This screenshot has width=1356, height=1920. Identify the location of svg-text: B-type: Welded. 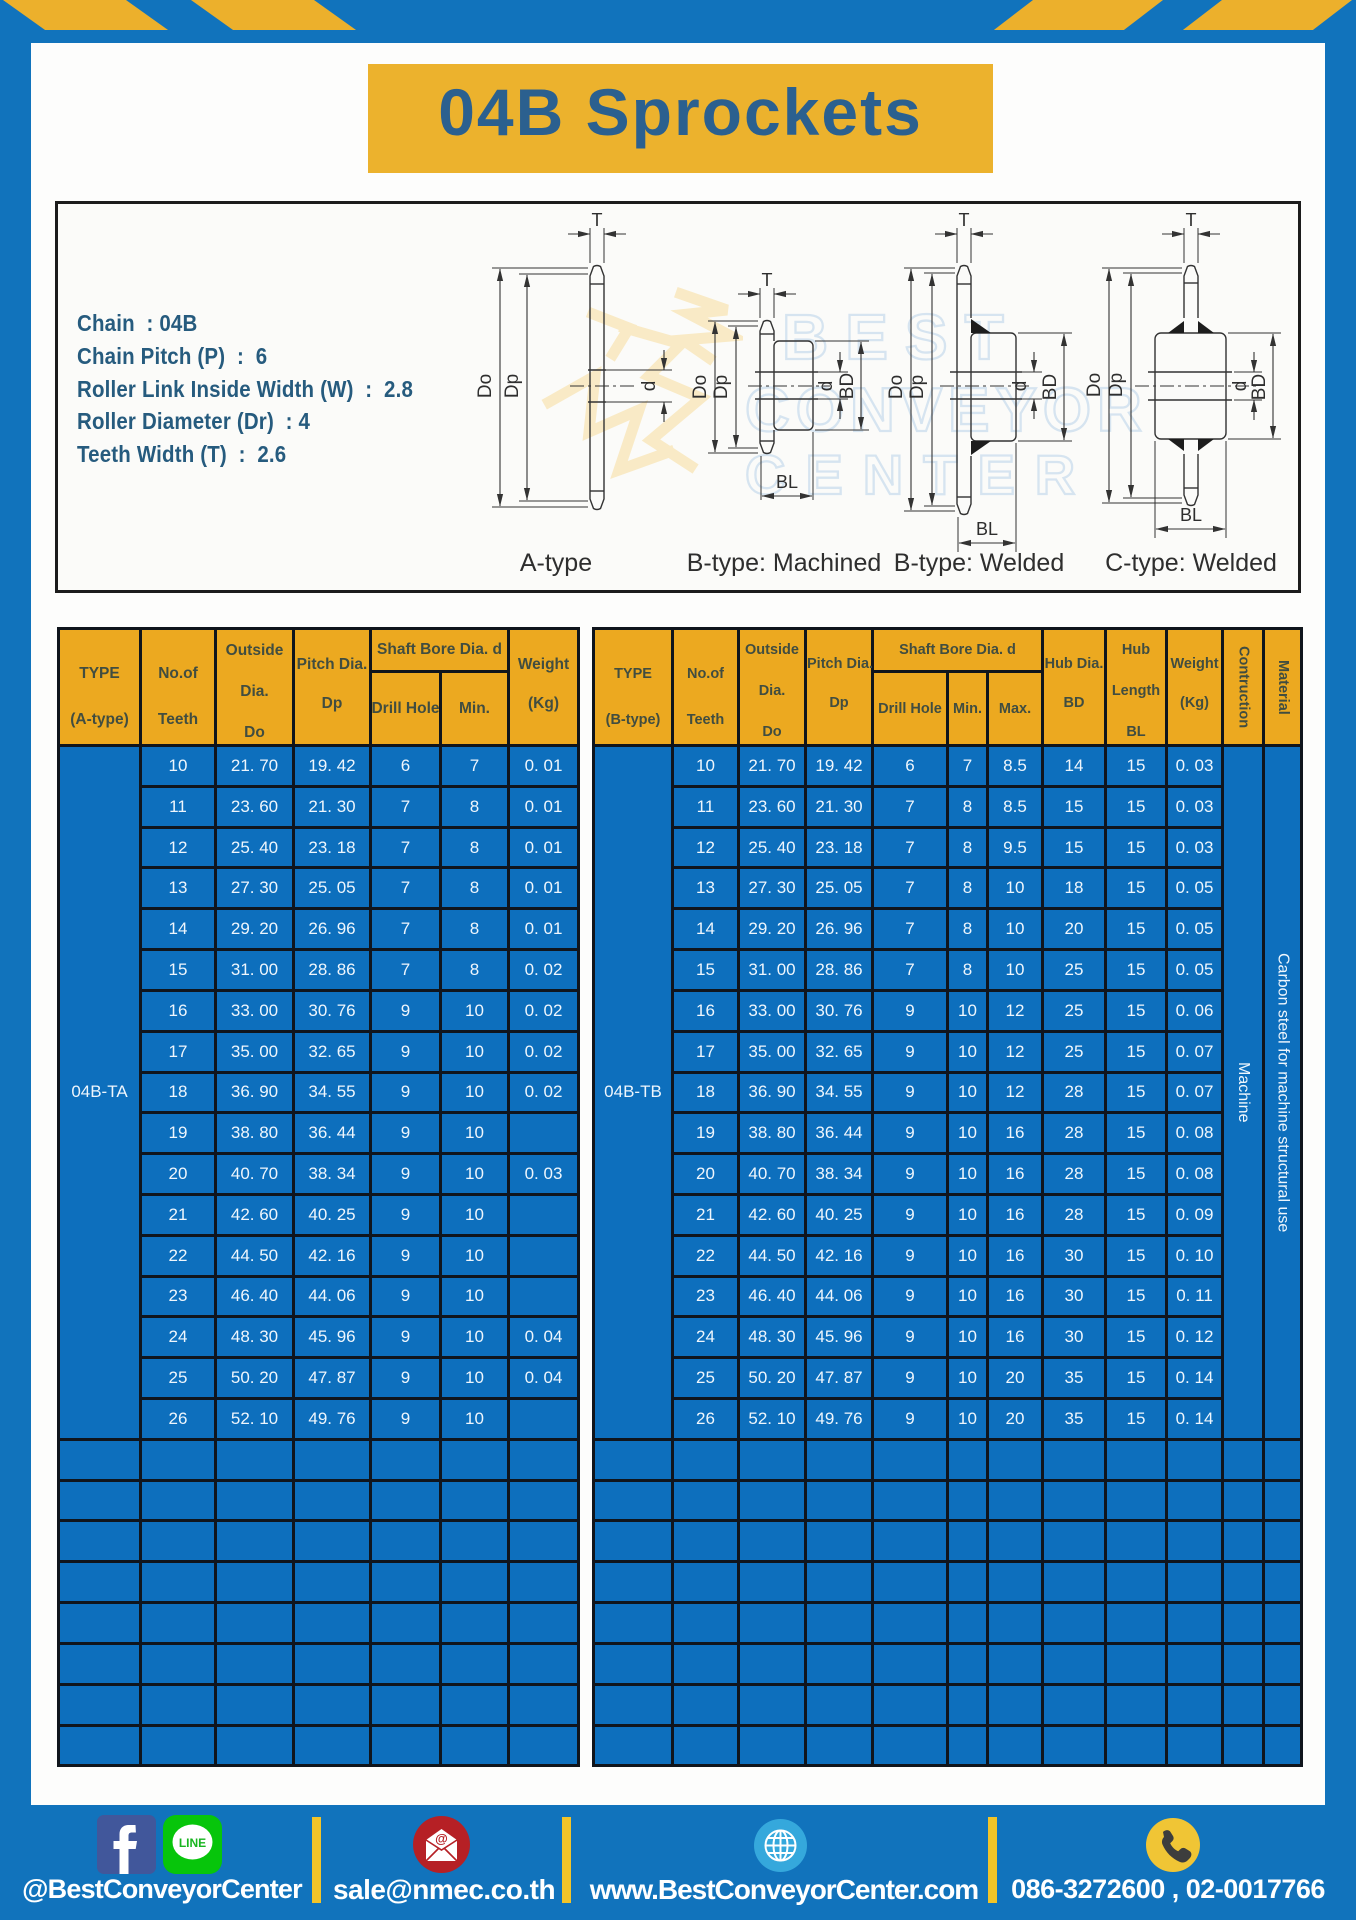
(979, 563).